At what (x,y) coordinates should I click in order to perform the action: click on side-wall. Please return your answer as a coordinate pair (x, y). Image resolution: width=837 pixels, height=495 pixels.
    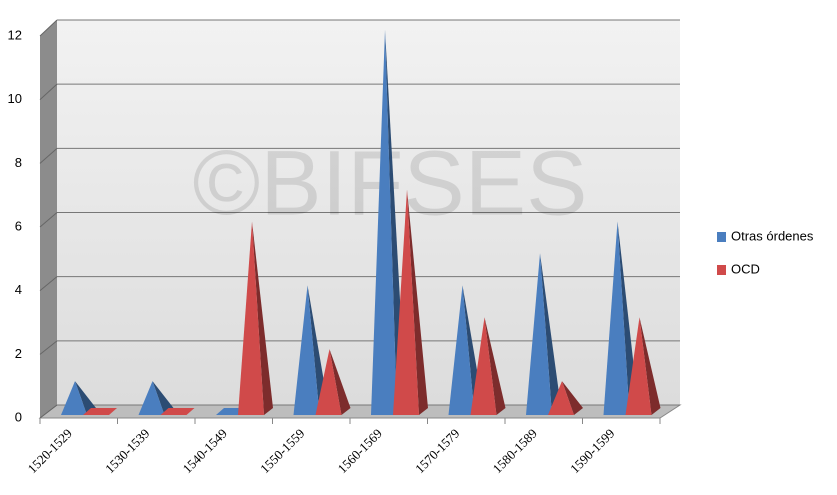
    Looking at the image, I should click on (48, 219).